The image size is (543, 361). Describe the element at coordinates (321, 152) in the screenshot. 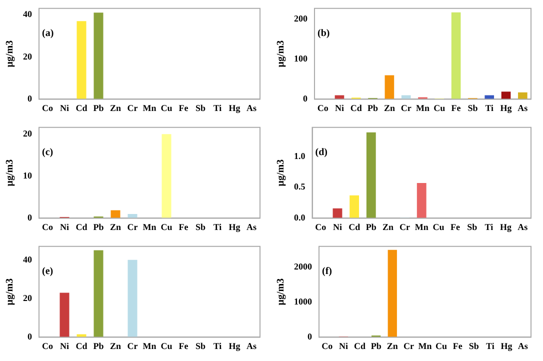

I see `annotation: (d)` at that location.